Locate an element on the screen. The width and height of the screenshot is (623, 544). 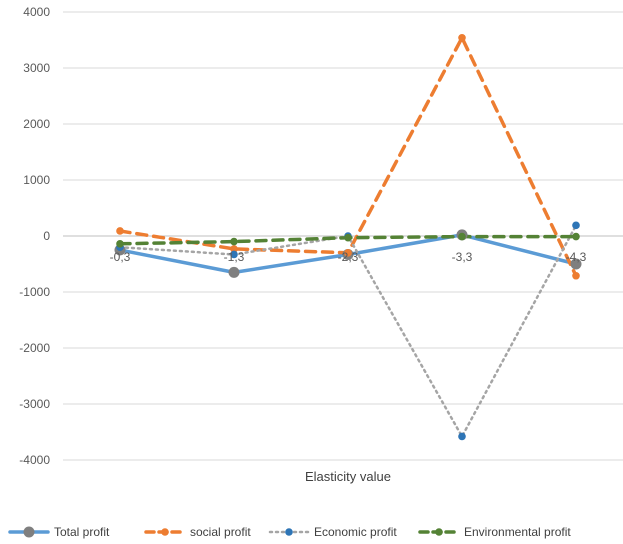
legend-item: Economic profit is located at coordinates (332, 532).